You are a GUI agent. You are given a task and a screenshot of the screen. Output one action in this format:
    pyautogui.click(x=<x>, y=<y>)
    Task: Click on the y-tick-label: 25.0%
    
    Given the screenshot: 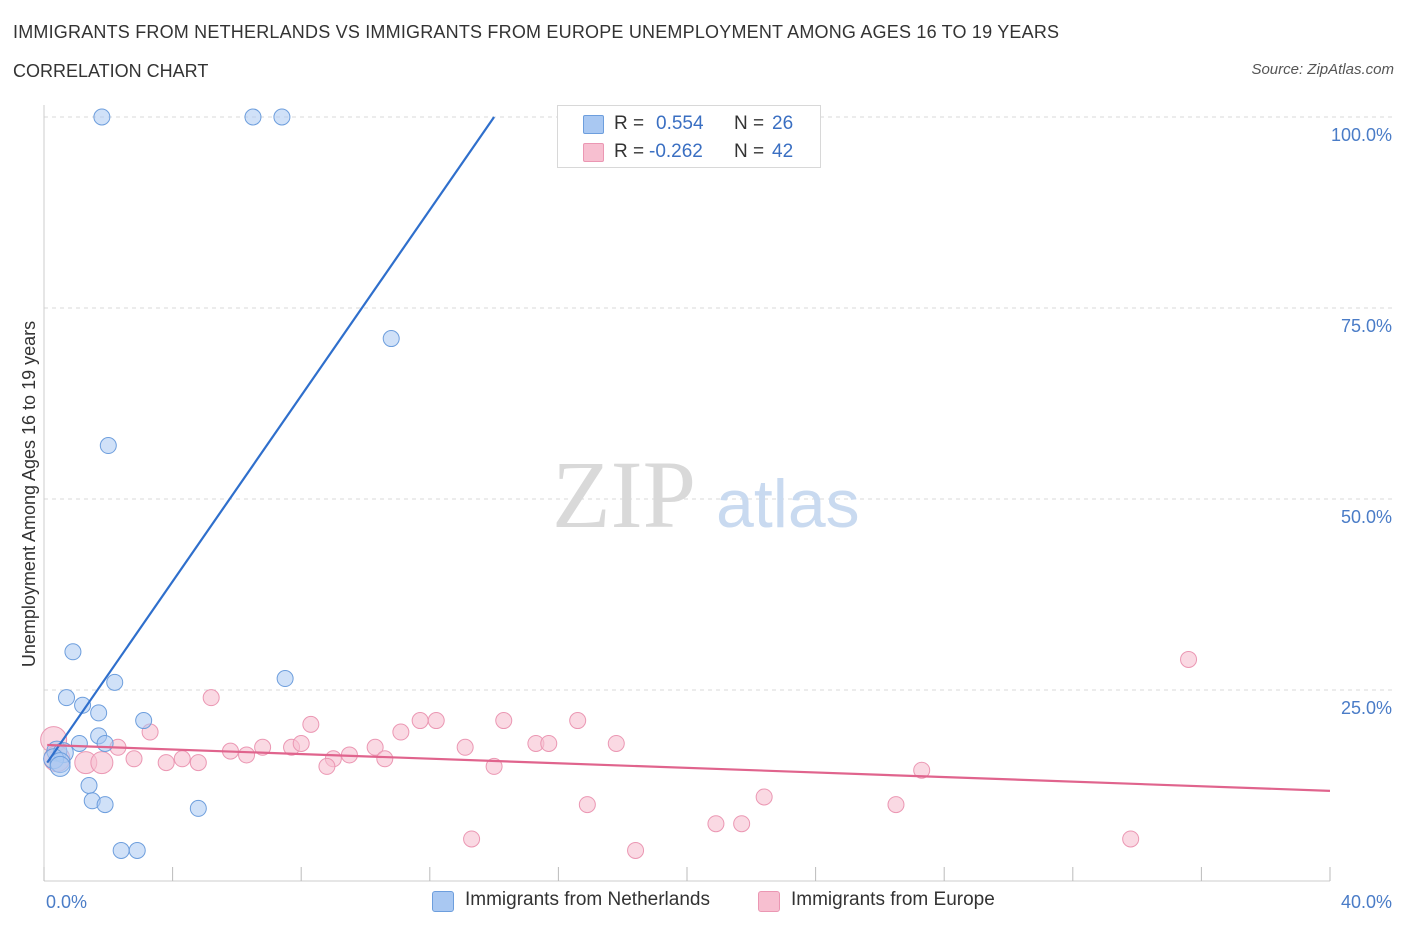 What is the action you would take?
    pyautogui.click(x=1366, y=708)
    